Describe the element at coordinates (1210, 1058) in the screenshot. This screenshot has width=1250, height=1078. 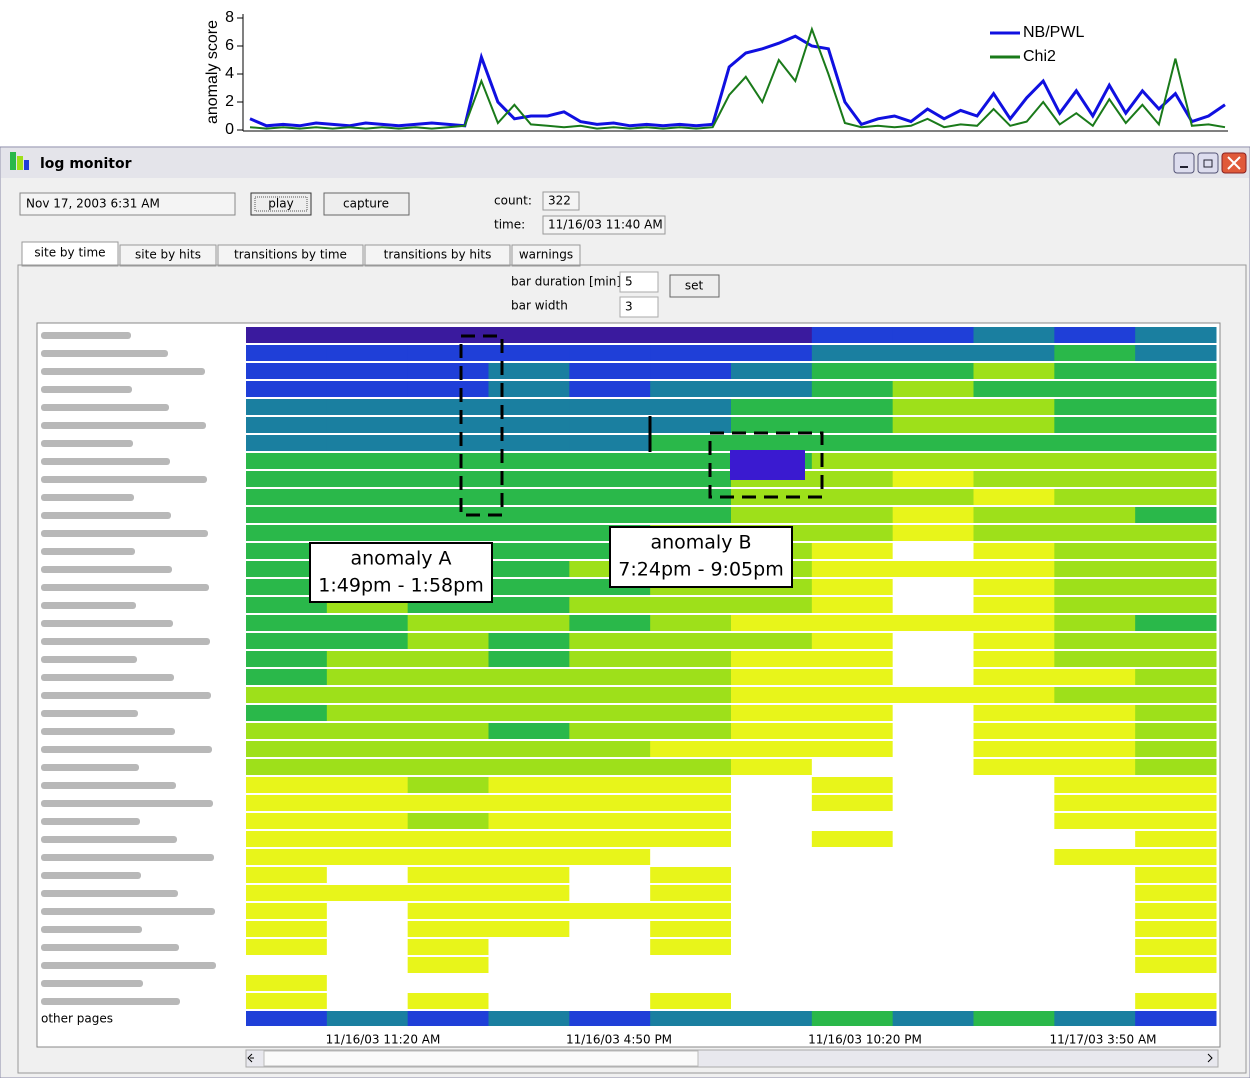
I see `scroll-right` at that location.